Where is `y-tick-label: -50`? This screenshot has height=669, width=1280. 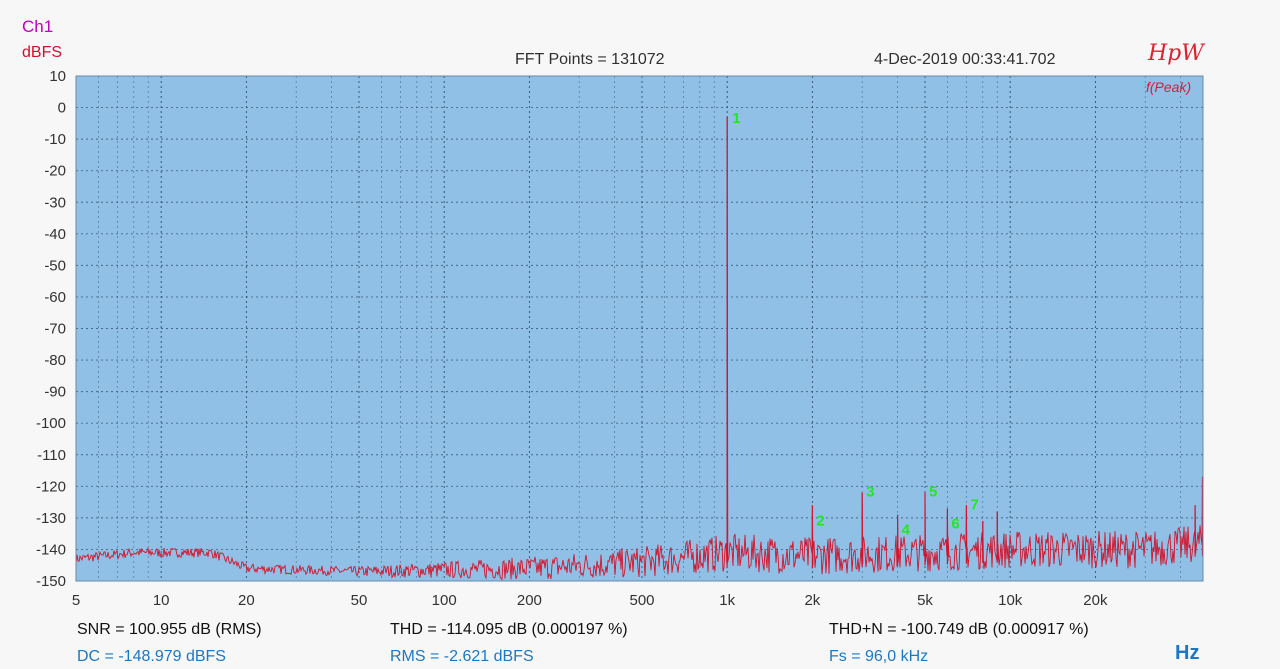
y-tick-label: -50 is located at coordinates (55, 265).